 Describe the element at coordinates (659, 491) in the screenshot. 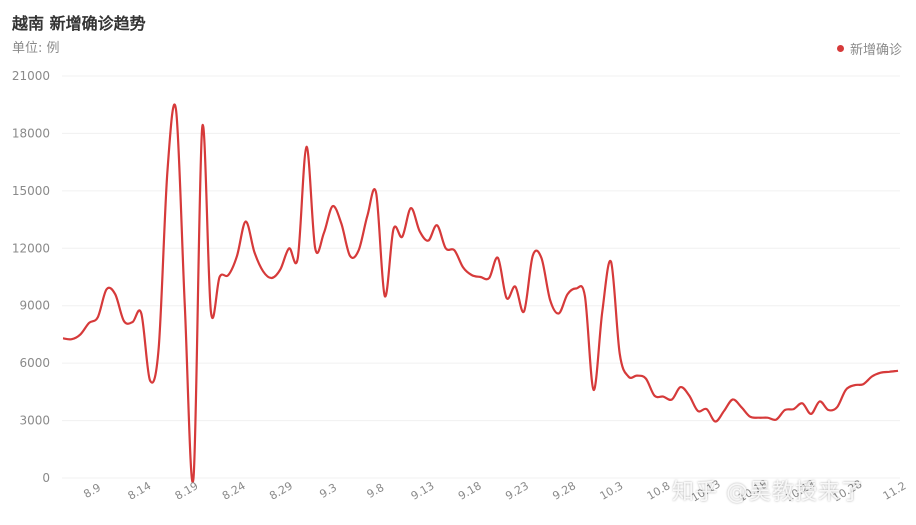

I see `x-tick-label: 10.8` at that location.